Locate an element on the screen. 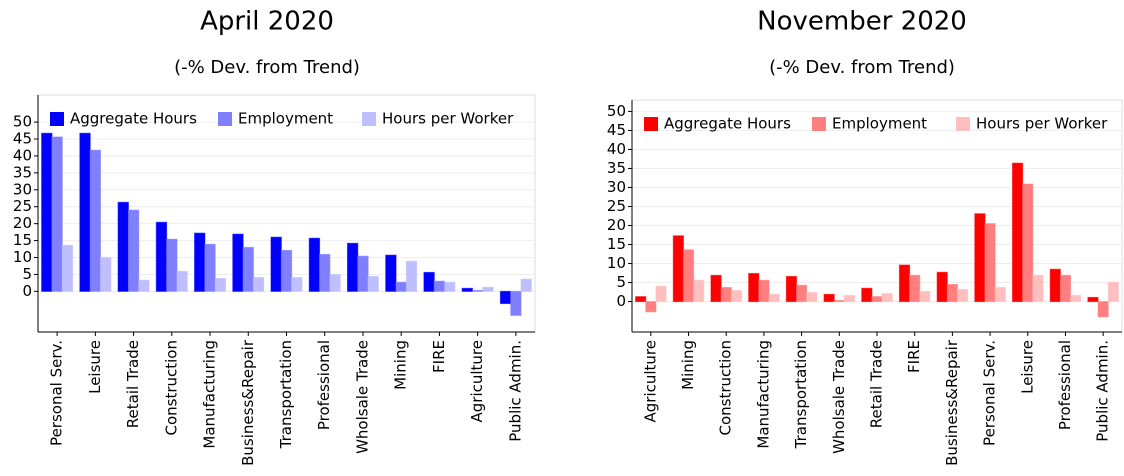 This screenshot has width=1124, height=476. x-tick-label: Agriculture is located at coordinates (650, 381).